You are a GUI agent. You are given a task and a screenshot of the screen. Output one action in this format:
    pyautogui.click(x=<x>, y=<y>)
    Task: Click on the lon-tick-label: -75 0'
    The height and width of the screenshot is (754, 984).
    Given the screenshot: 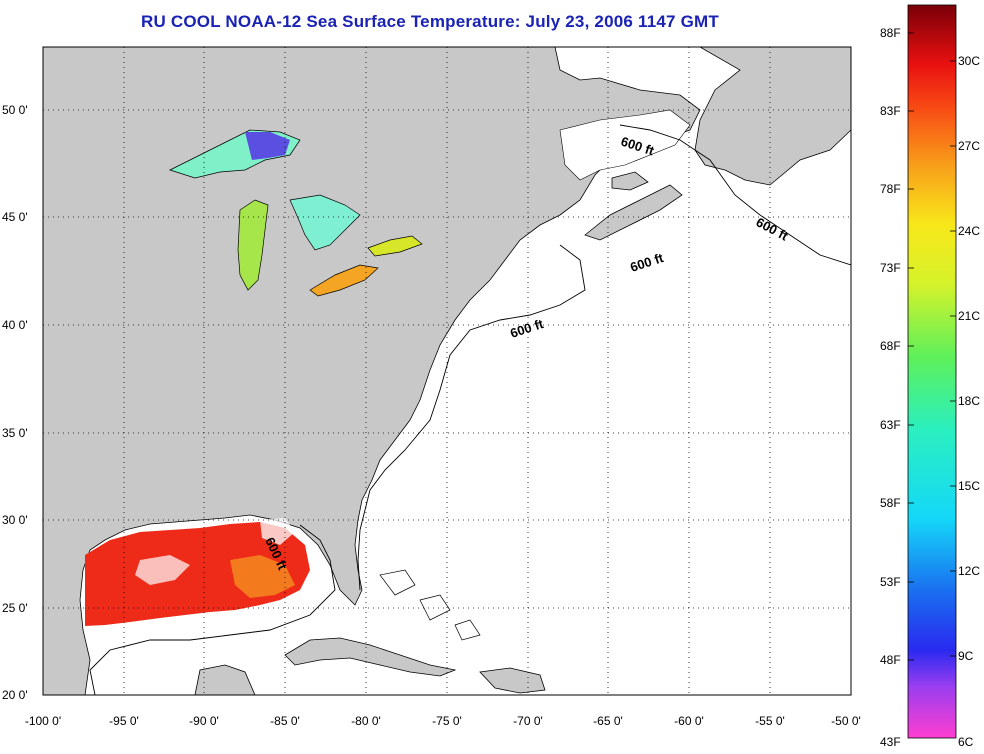 What is the action you would take?
    pyautogui.click(x=447, y=721)
    